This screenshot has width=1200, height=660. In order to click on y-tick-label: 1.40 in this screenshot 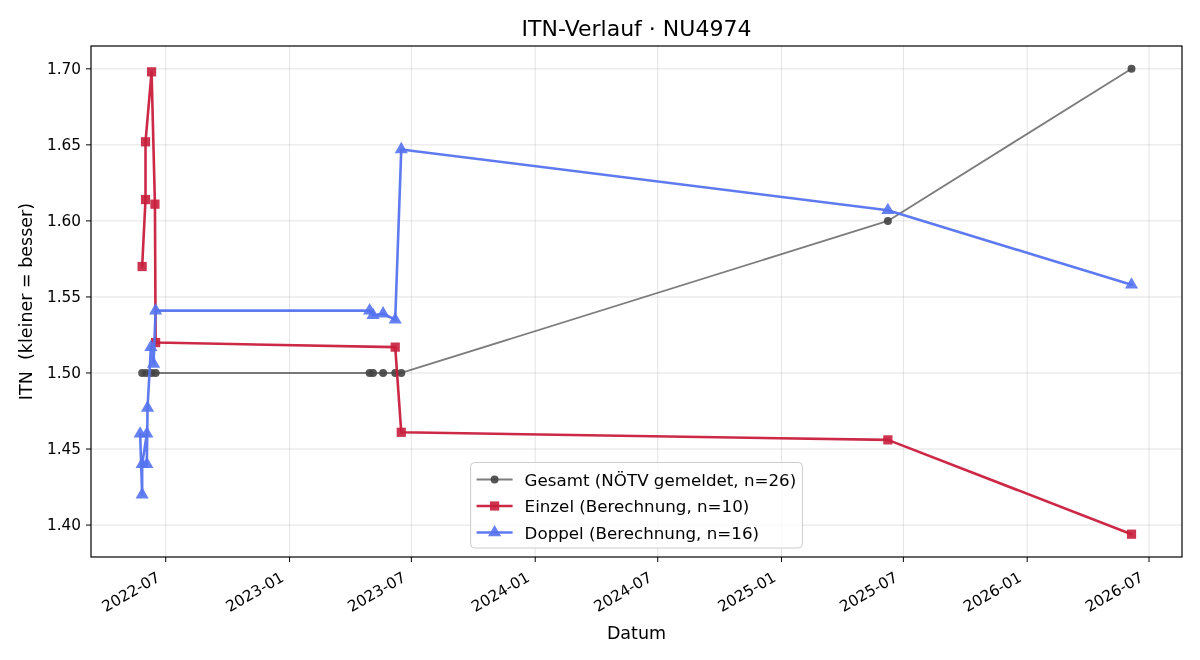, I will do `click(63, 525)`.